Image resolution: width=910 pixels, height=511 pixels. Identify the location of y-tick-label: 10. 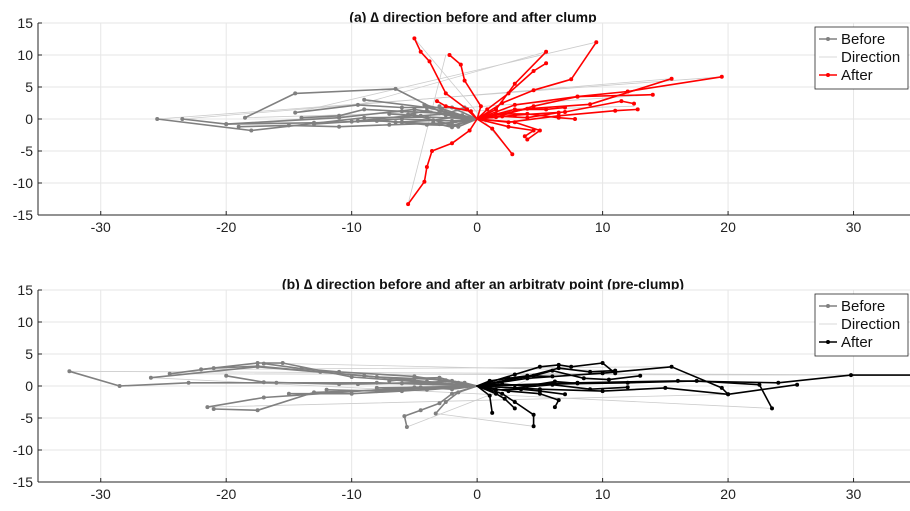
(25, 55).